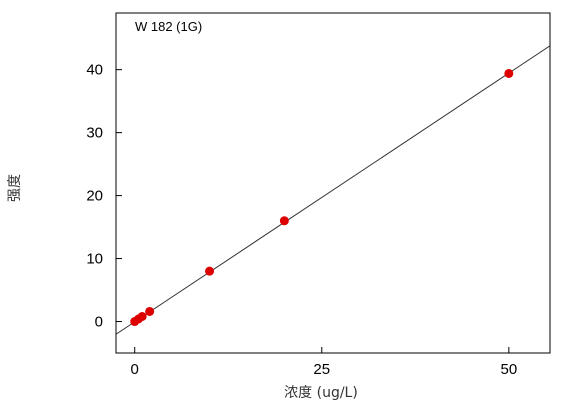 Image resolution: width=567 pixels, height=409 pixels. What do you see at coordinates (15, 188) in the screenshot?
I see `y-axis-title: 强度` at bounding box center [15, 188].